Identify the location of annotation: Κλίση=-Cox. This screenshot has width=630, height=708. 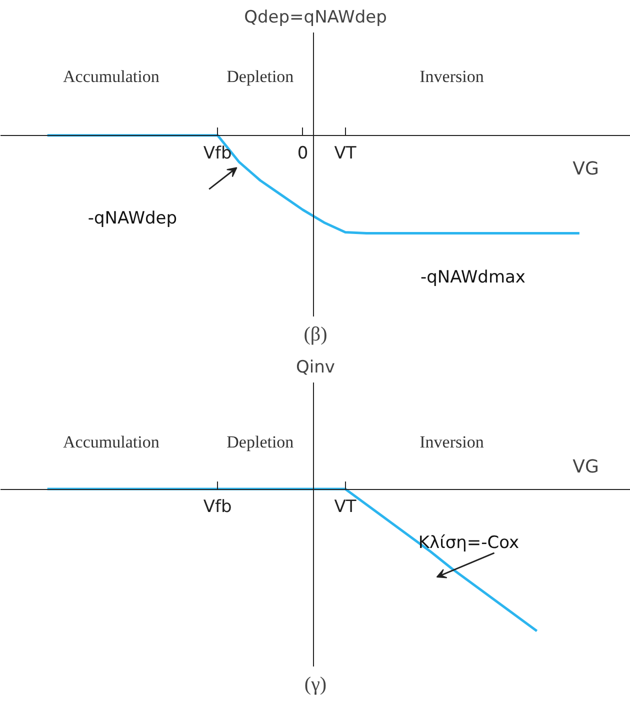
(469, 542).